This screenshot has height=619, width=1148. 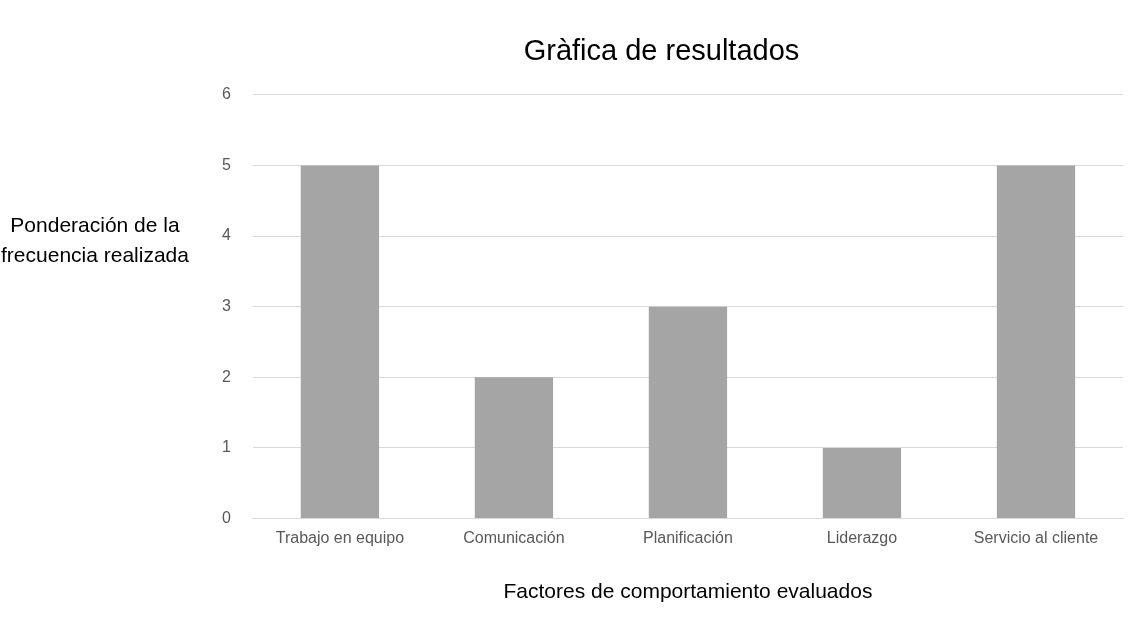 I want to click on y-tick-label: 5, so click(x=226, y=164).